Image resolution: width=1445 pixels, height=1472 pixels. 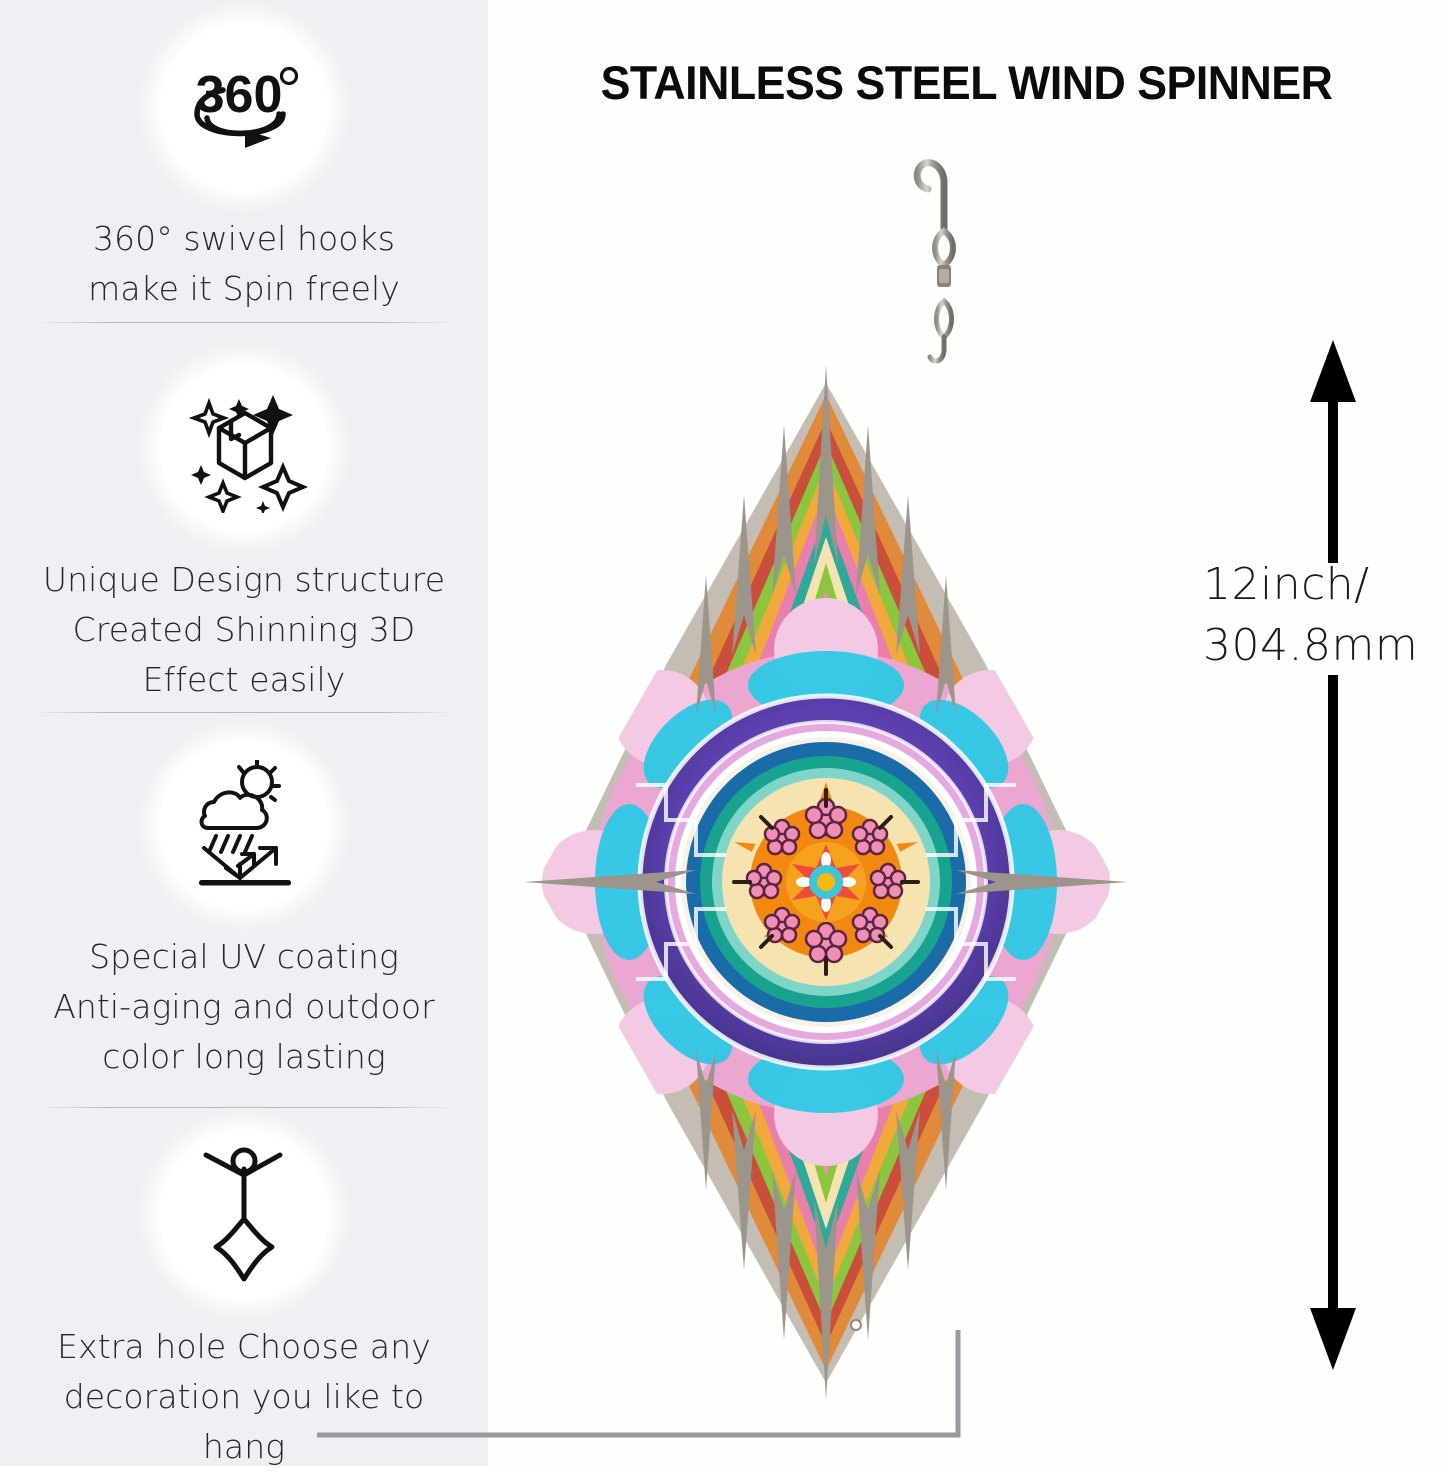 What do you see at coordinates (244, 579) in the screenshot?
I see `feature-line: Unique Design structure` at bounding box center [244, 579].